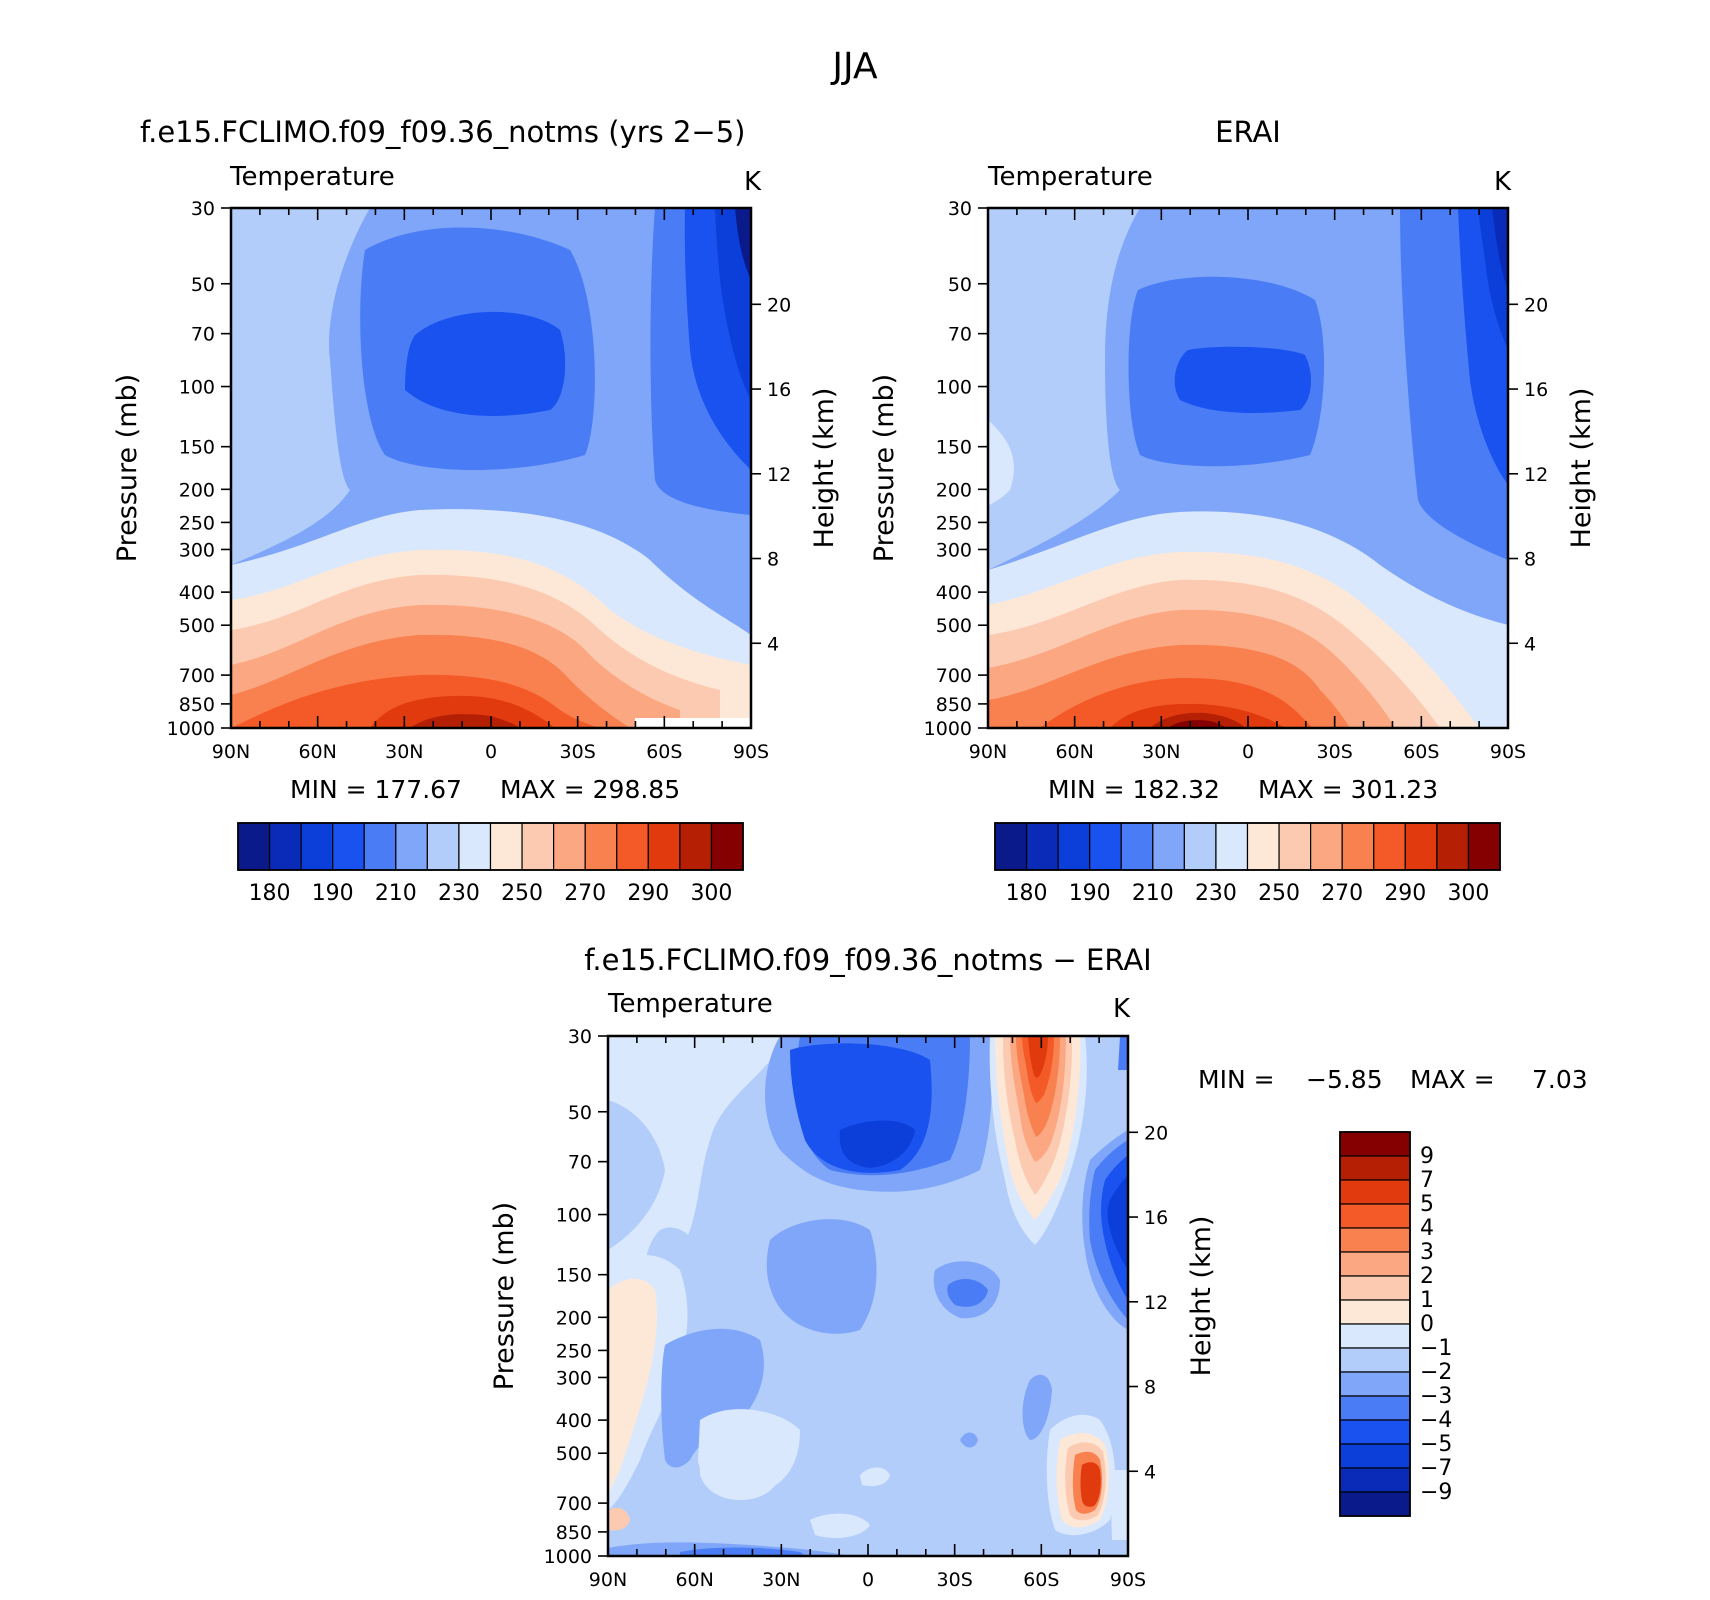  What do you see at coordinates (753, 182) in the screenshot?
I see `panel-units: K` at bounding box center [753, 182].